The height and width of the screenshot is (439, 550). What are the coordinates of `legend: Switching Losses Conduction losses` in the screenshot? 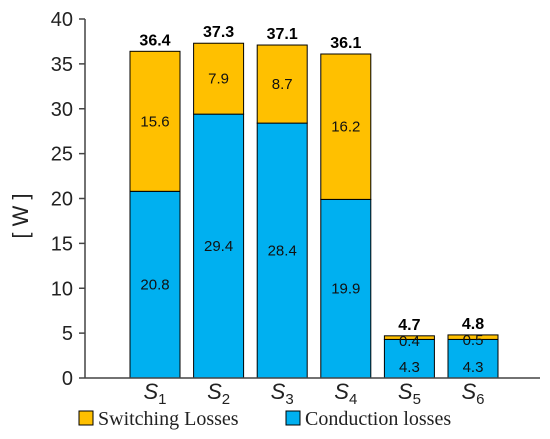 It's located at (264, 419).